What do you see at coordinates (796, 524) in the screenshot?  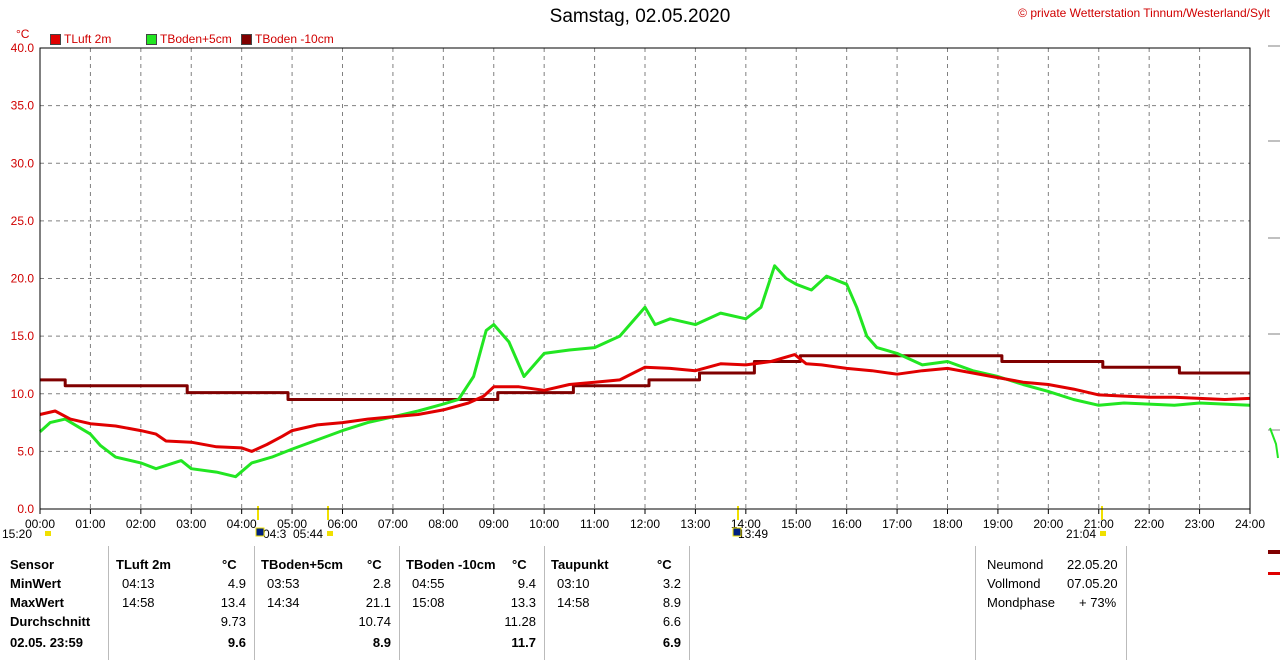 I see `x-tick-label: 15:00` at bounding box center [796, 524].